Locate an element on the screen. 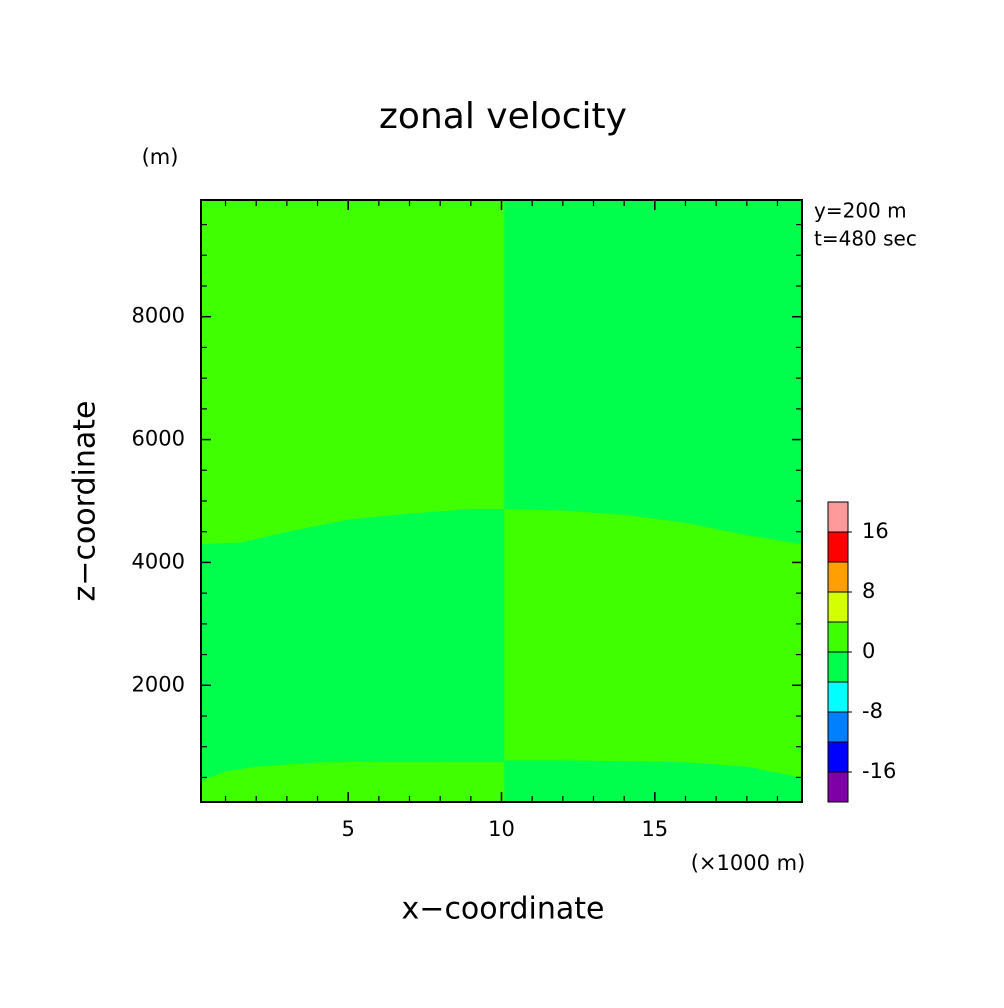  colorbar-label: -8 is located at coordinates (872, 711).